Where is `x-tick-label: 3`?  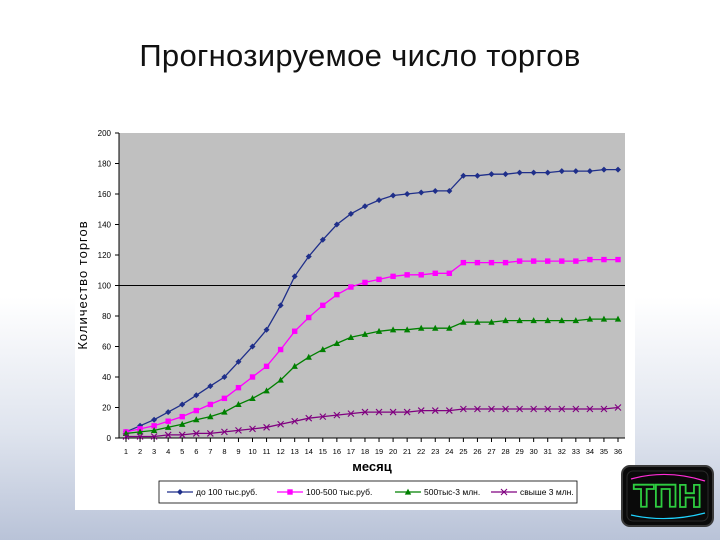 x-tick-label: 3 is located at coordinates (154, 451).